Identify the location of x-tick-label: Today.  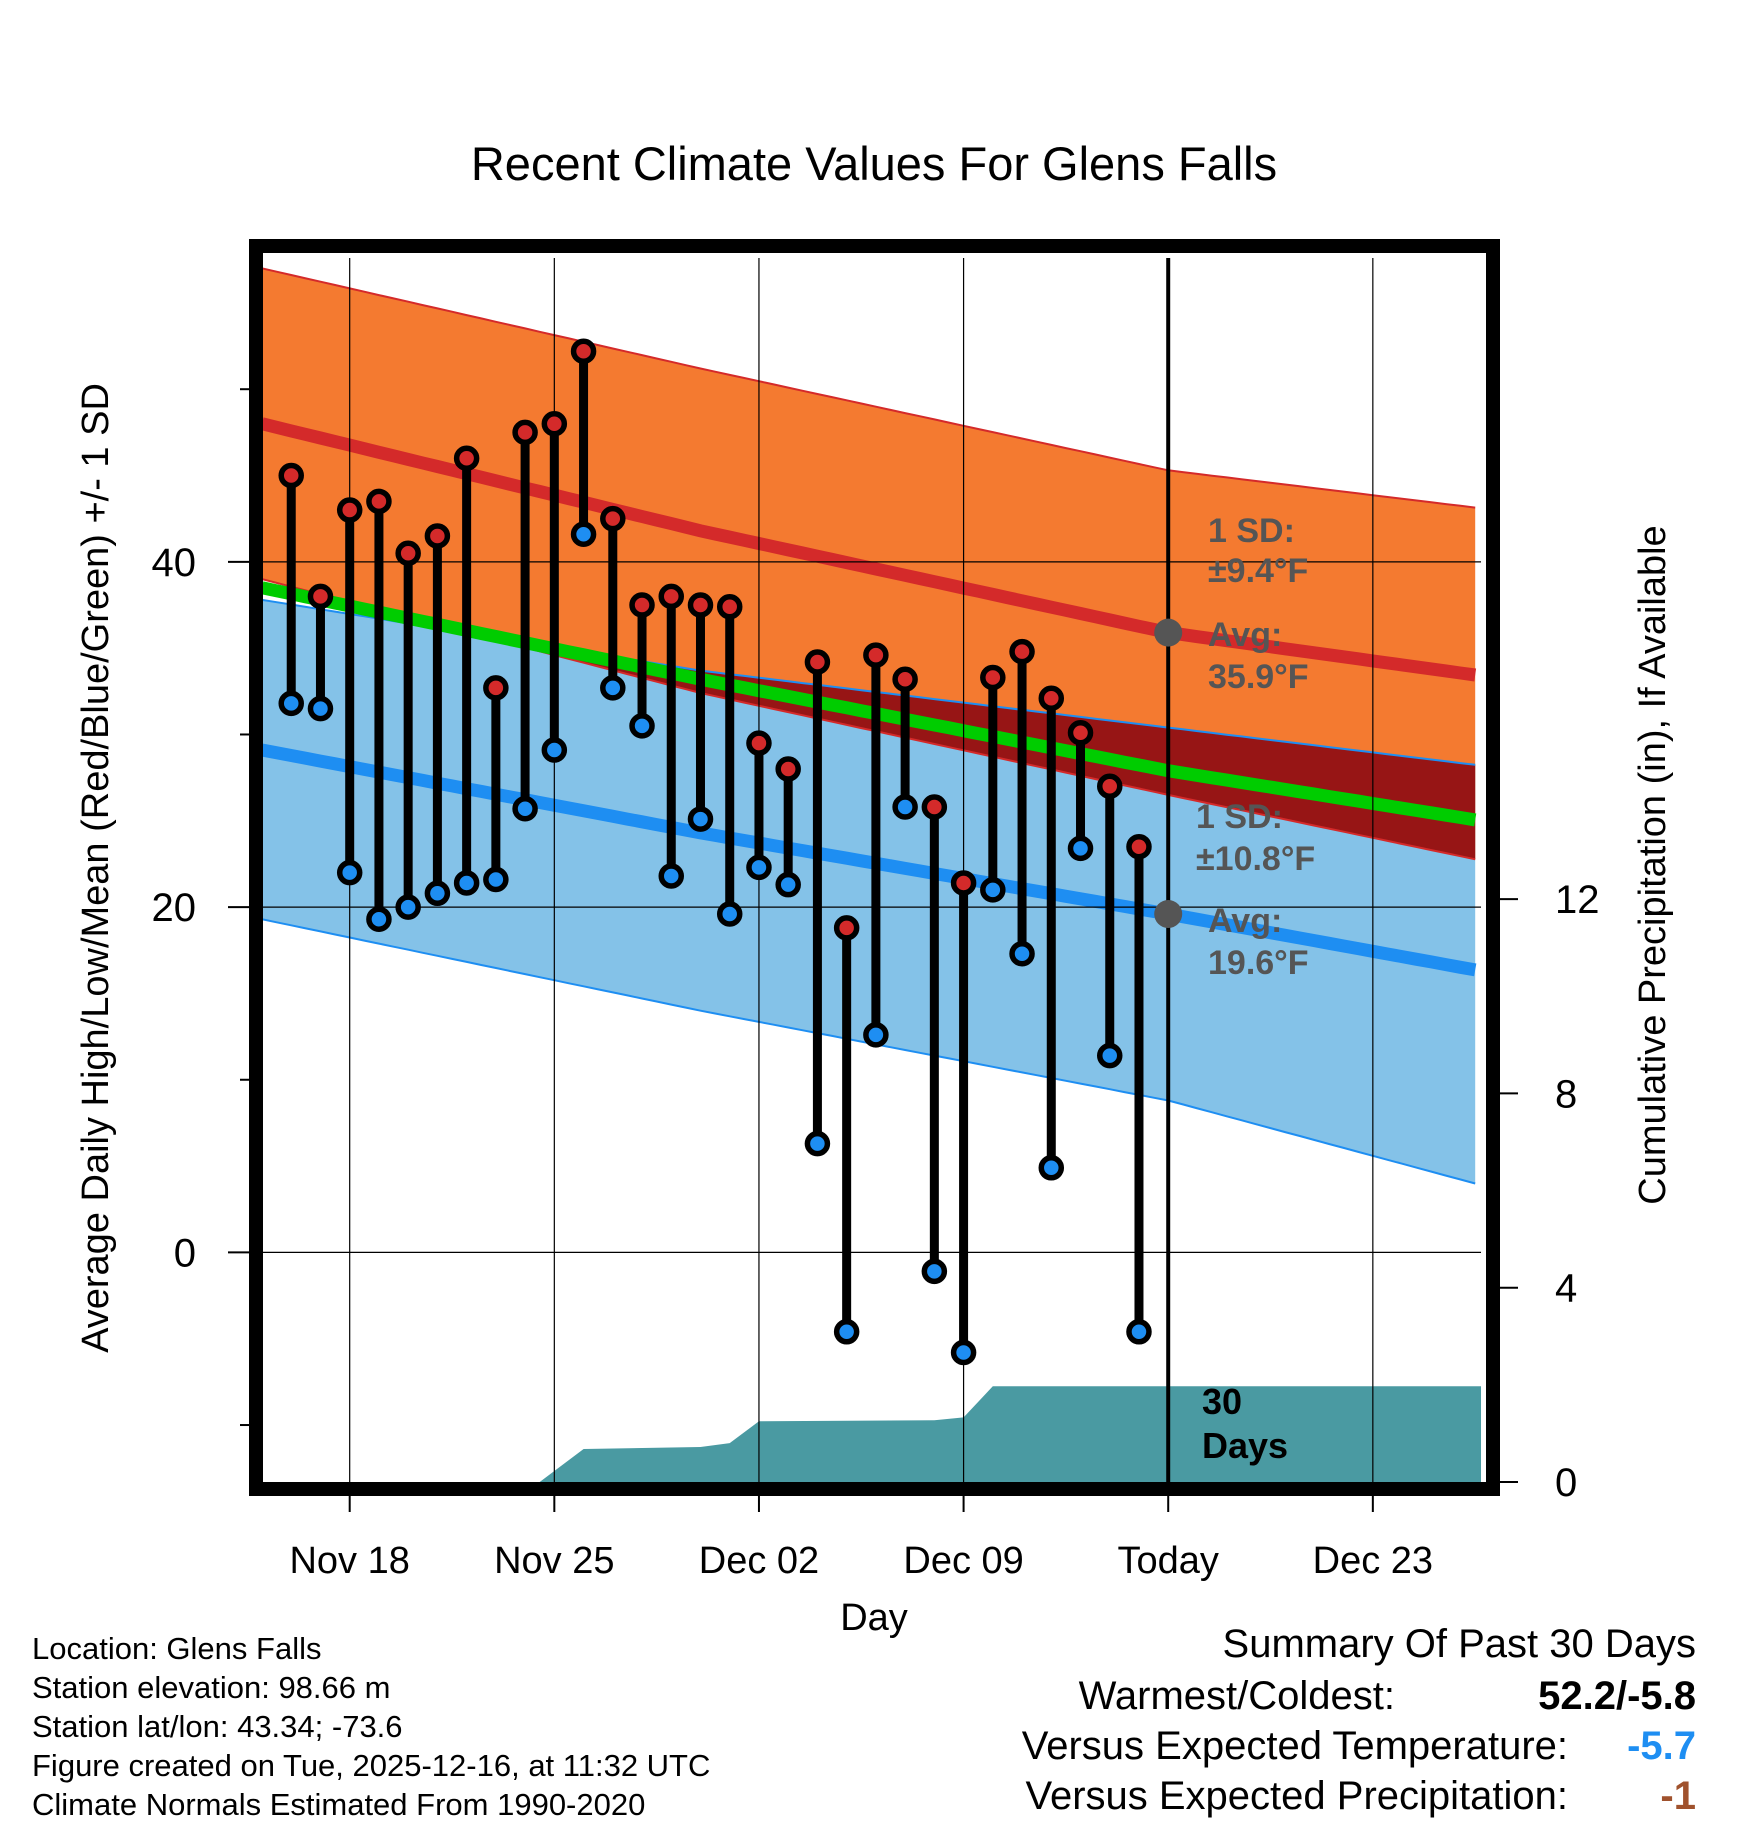
(1168, 1561).